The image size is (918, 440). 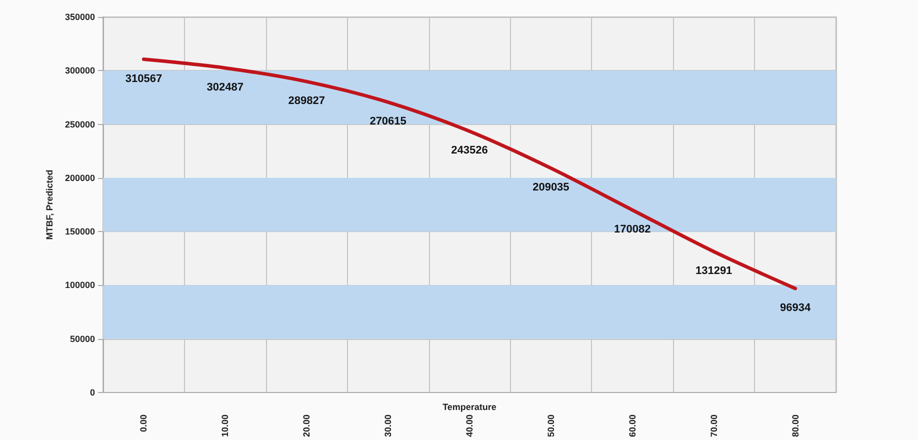 I want to click on x-tick-label: 40.00, so click(x=469, y=426).